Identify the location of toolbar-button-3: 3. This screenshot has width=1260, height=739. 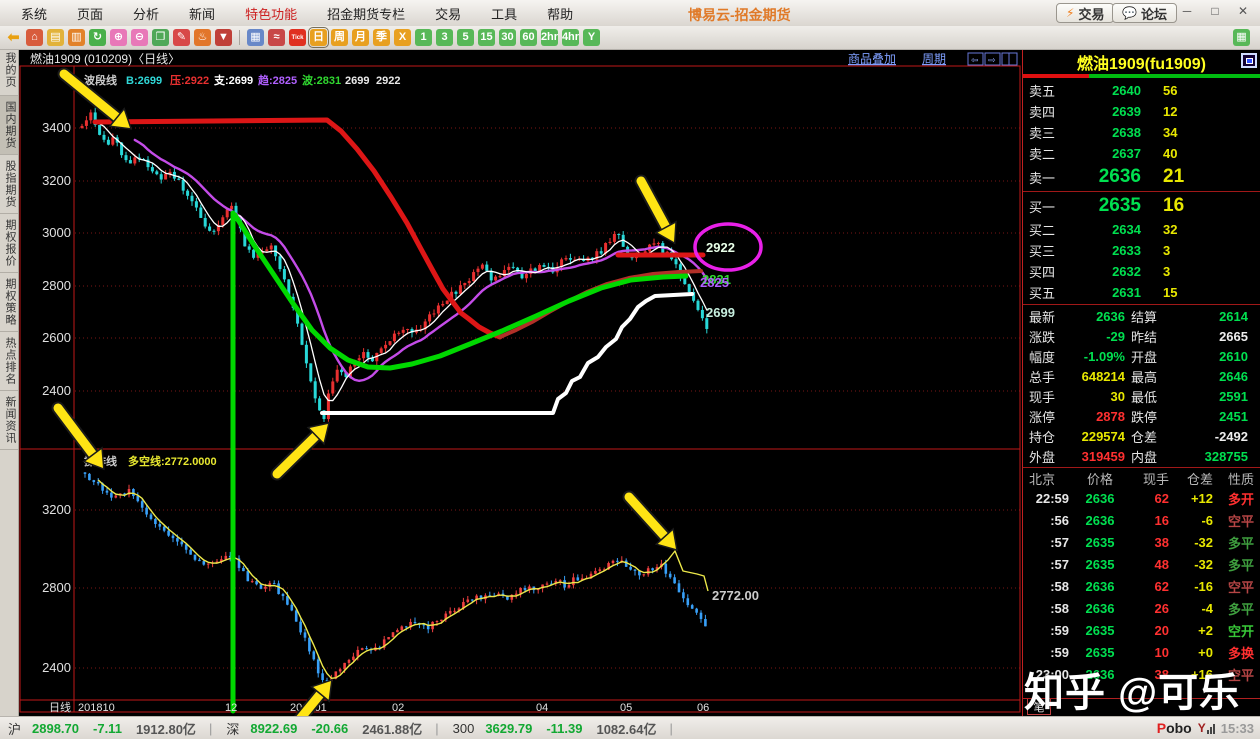
(444, 37).